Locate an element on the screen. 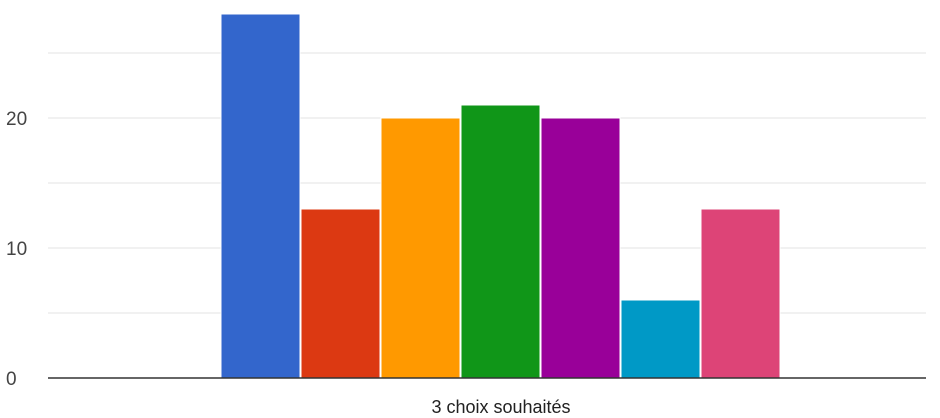  category-label: 3 choix souhaités is located at coordinates (500, 407).